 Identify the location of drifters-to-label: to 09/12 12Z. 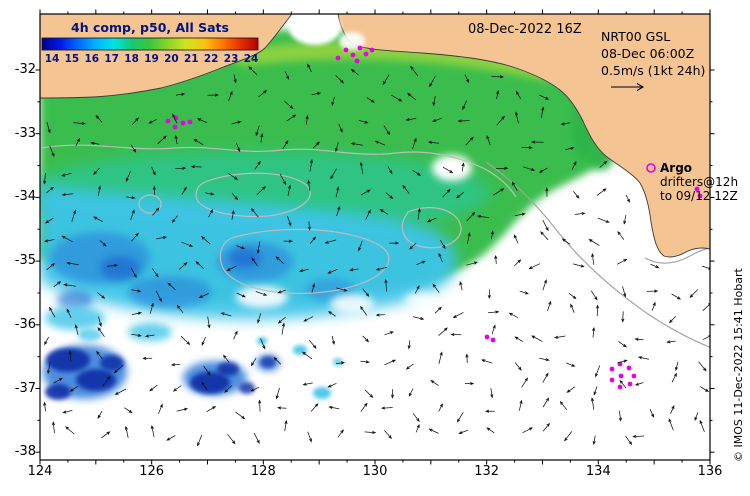
(699, 196).